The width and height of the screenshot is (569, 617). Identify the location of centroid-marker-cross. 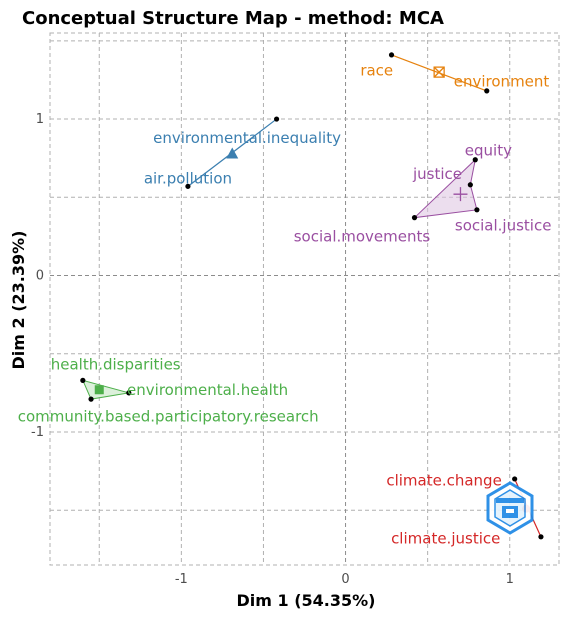
(439, 72).